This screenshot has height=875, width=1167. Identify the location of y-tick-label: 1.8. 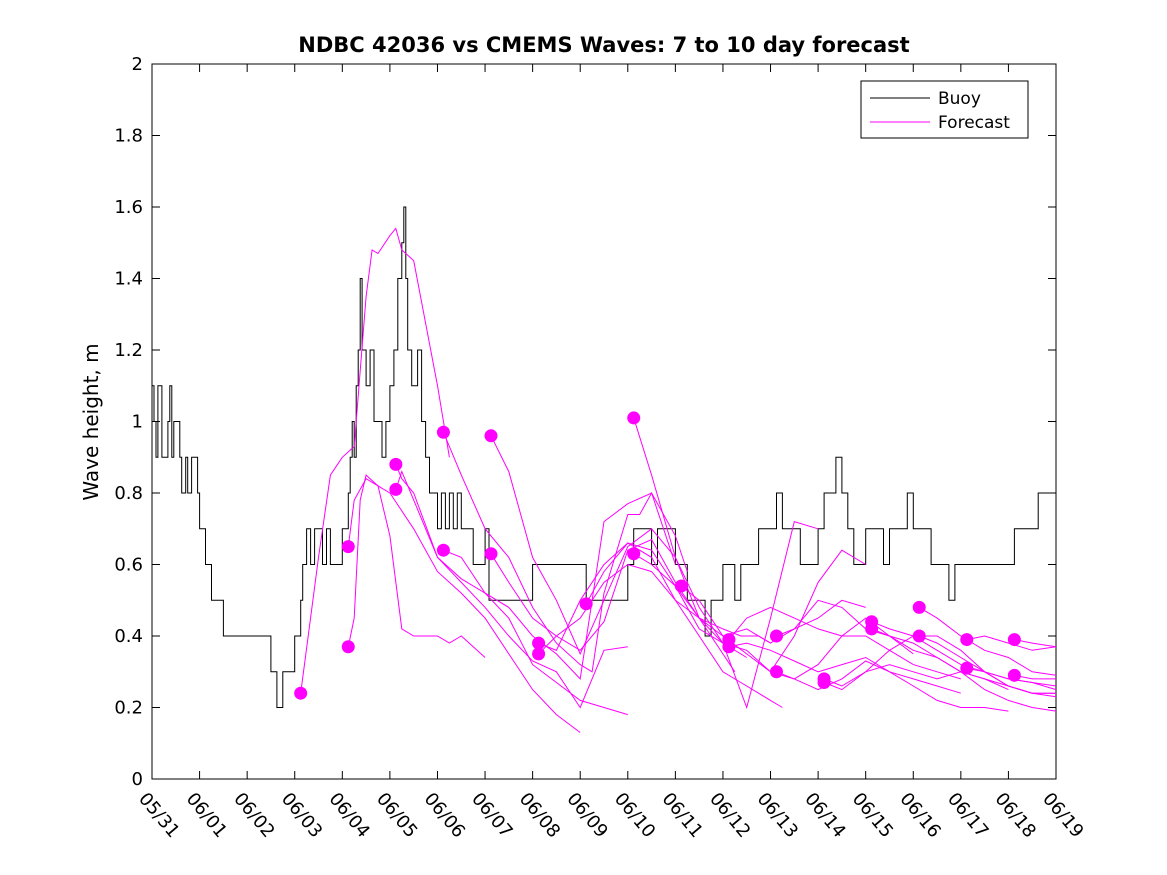
(128, 136).